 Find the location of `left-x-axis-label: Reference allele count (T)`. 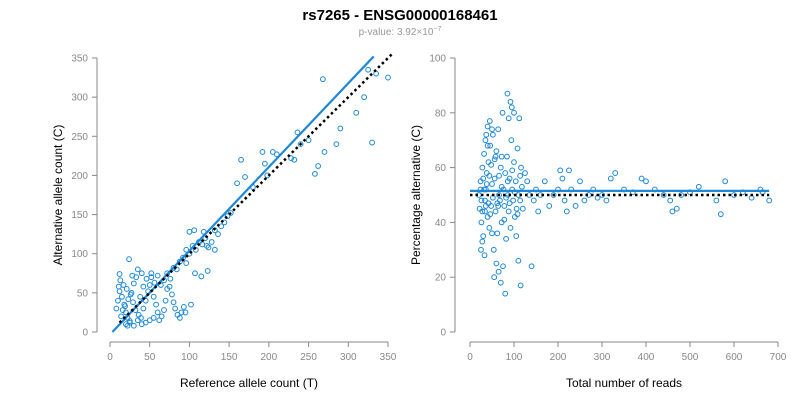

left-x-axis-label: Reference allele count (T) is located at coordinates (249, 383).